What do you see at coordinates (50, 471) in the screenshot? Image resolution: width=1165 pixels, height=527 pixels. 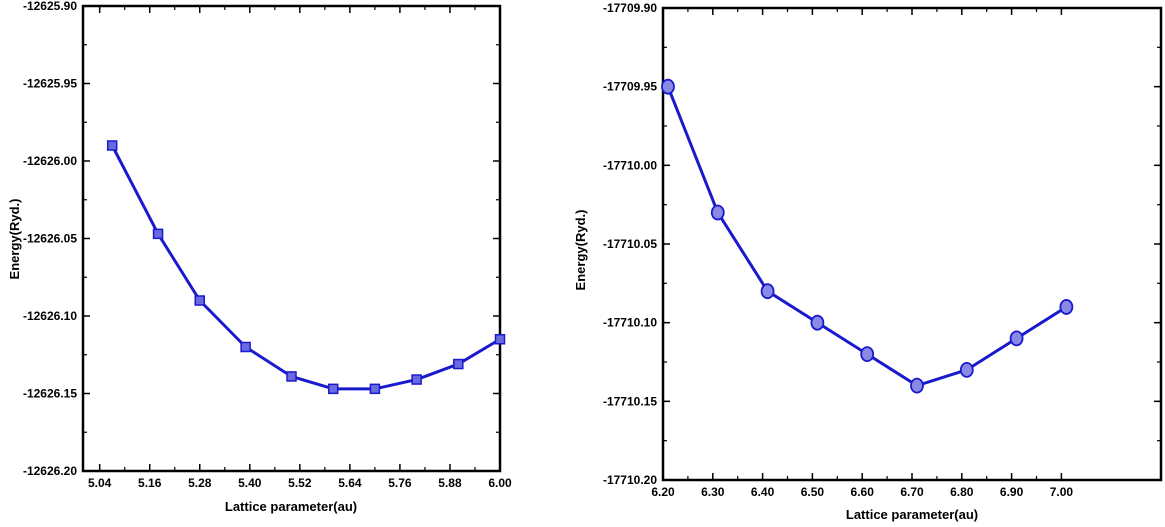 I see `y-tick-label: -12626.20` at bounding box center [50, 471].